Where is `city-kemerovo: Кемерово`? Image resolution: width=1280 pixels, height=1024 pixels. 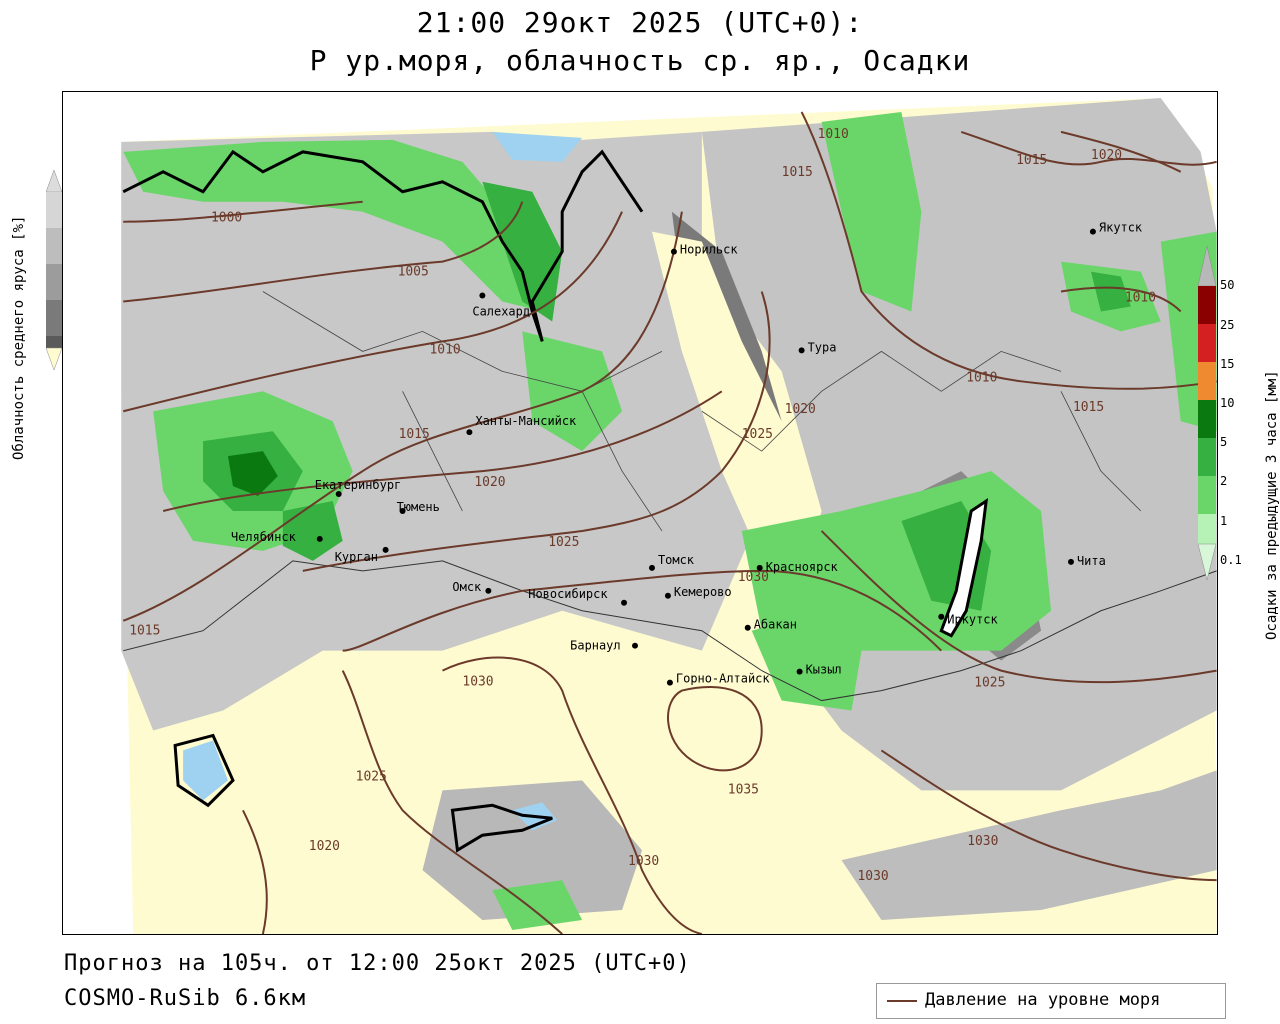 city-kemerovo: Кемерово is located at coordinates (703, 592).